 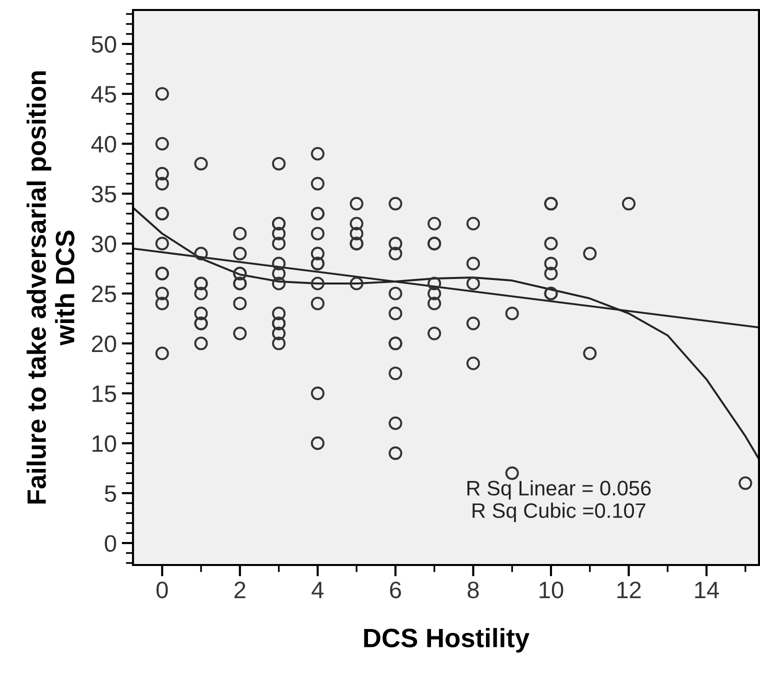 I want to click on y-tick-label: 40, so click(x=103, y=144).